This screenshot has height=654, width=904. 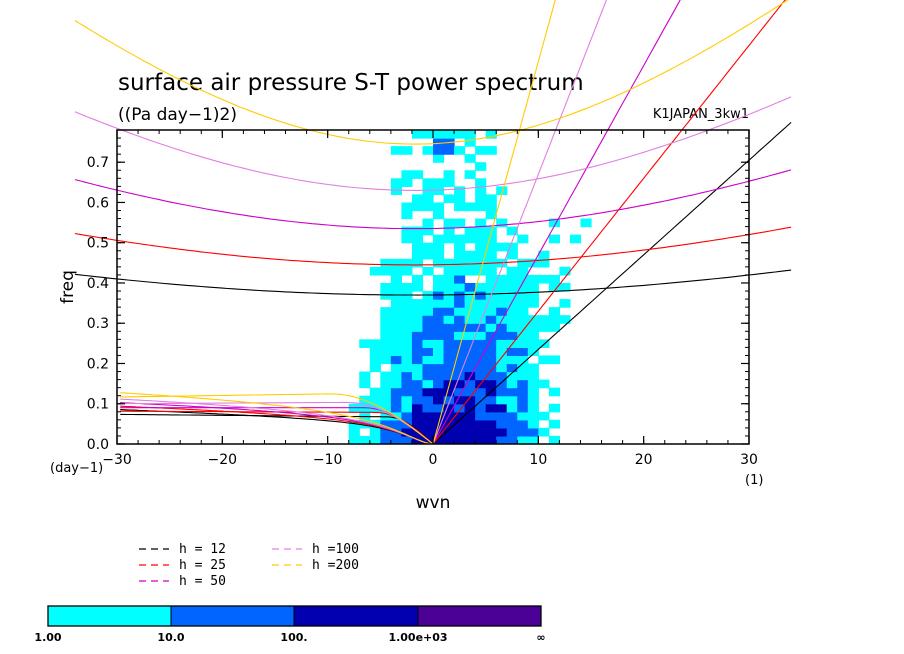 What do you see at coordinates (335, 549) in the screenshot?
I see `legend-label: h =100` at bounding box center [335, 549].